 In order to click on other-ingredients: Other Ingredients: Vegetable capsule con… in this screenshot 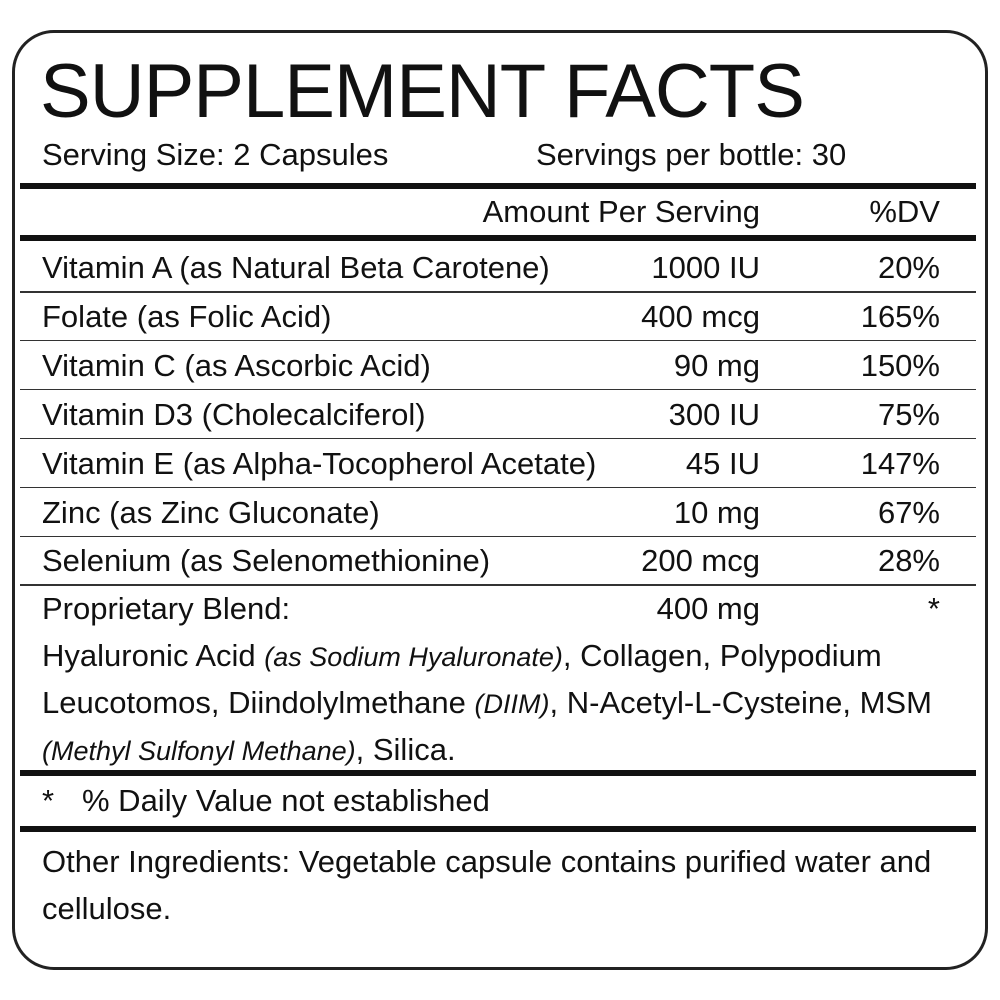, I will do `click(487, 885)`.